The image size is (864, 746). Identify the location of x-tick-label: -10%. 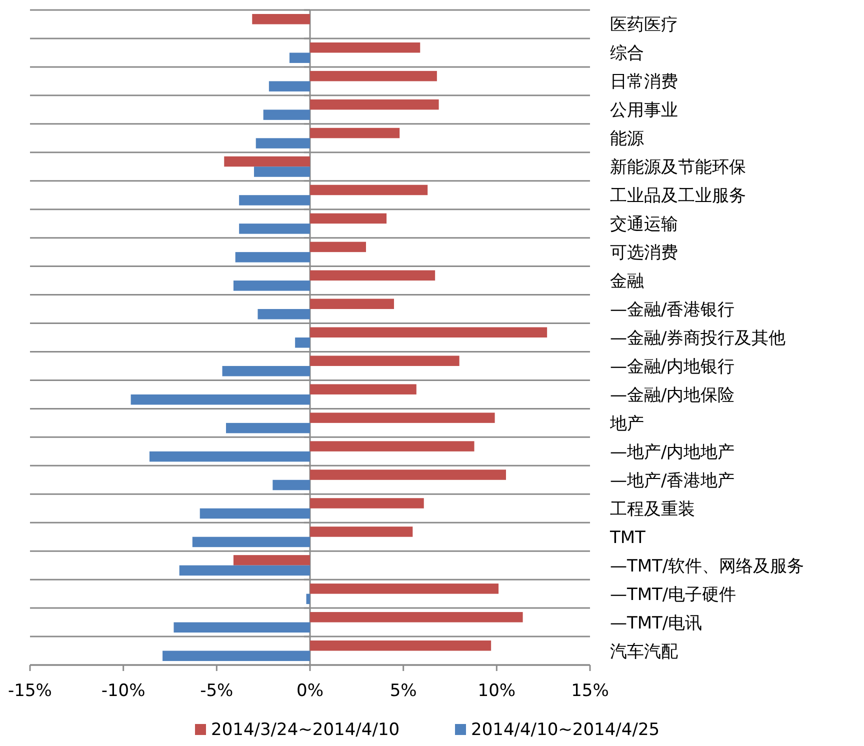
(123, 691).